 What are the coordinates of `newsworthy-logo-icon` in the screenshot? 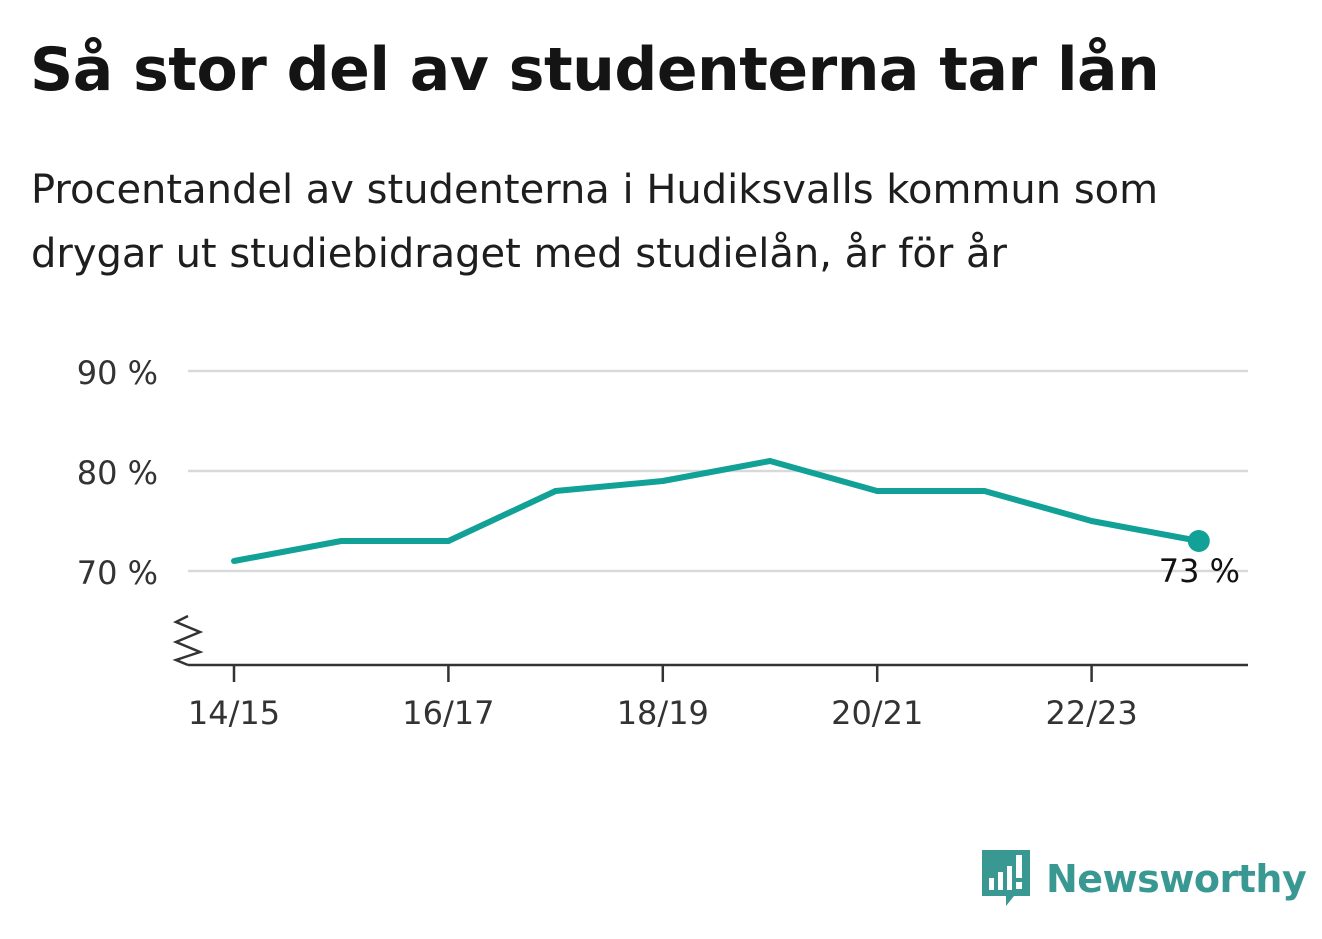 It's located at (1006, 878).